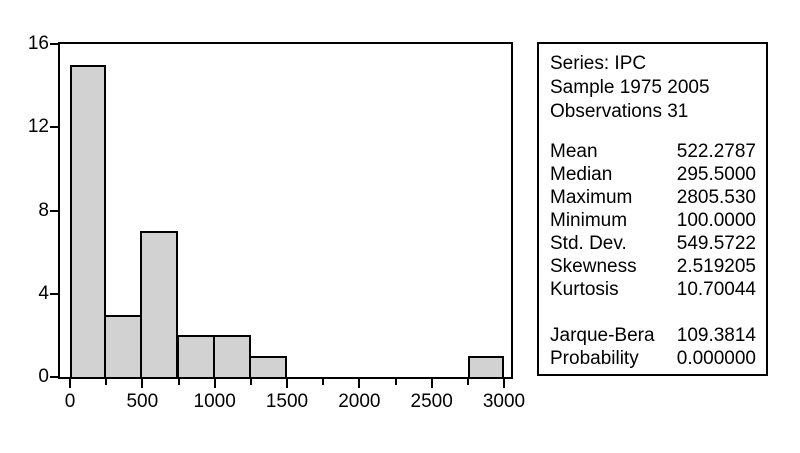 The width and height of the screenshot is (800, 453). I want to click on stat-row-value: 10.70044, so click(716, 289).